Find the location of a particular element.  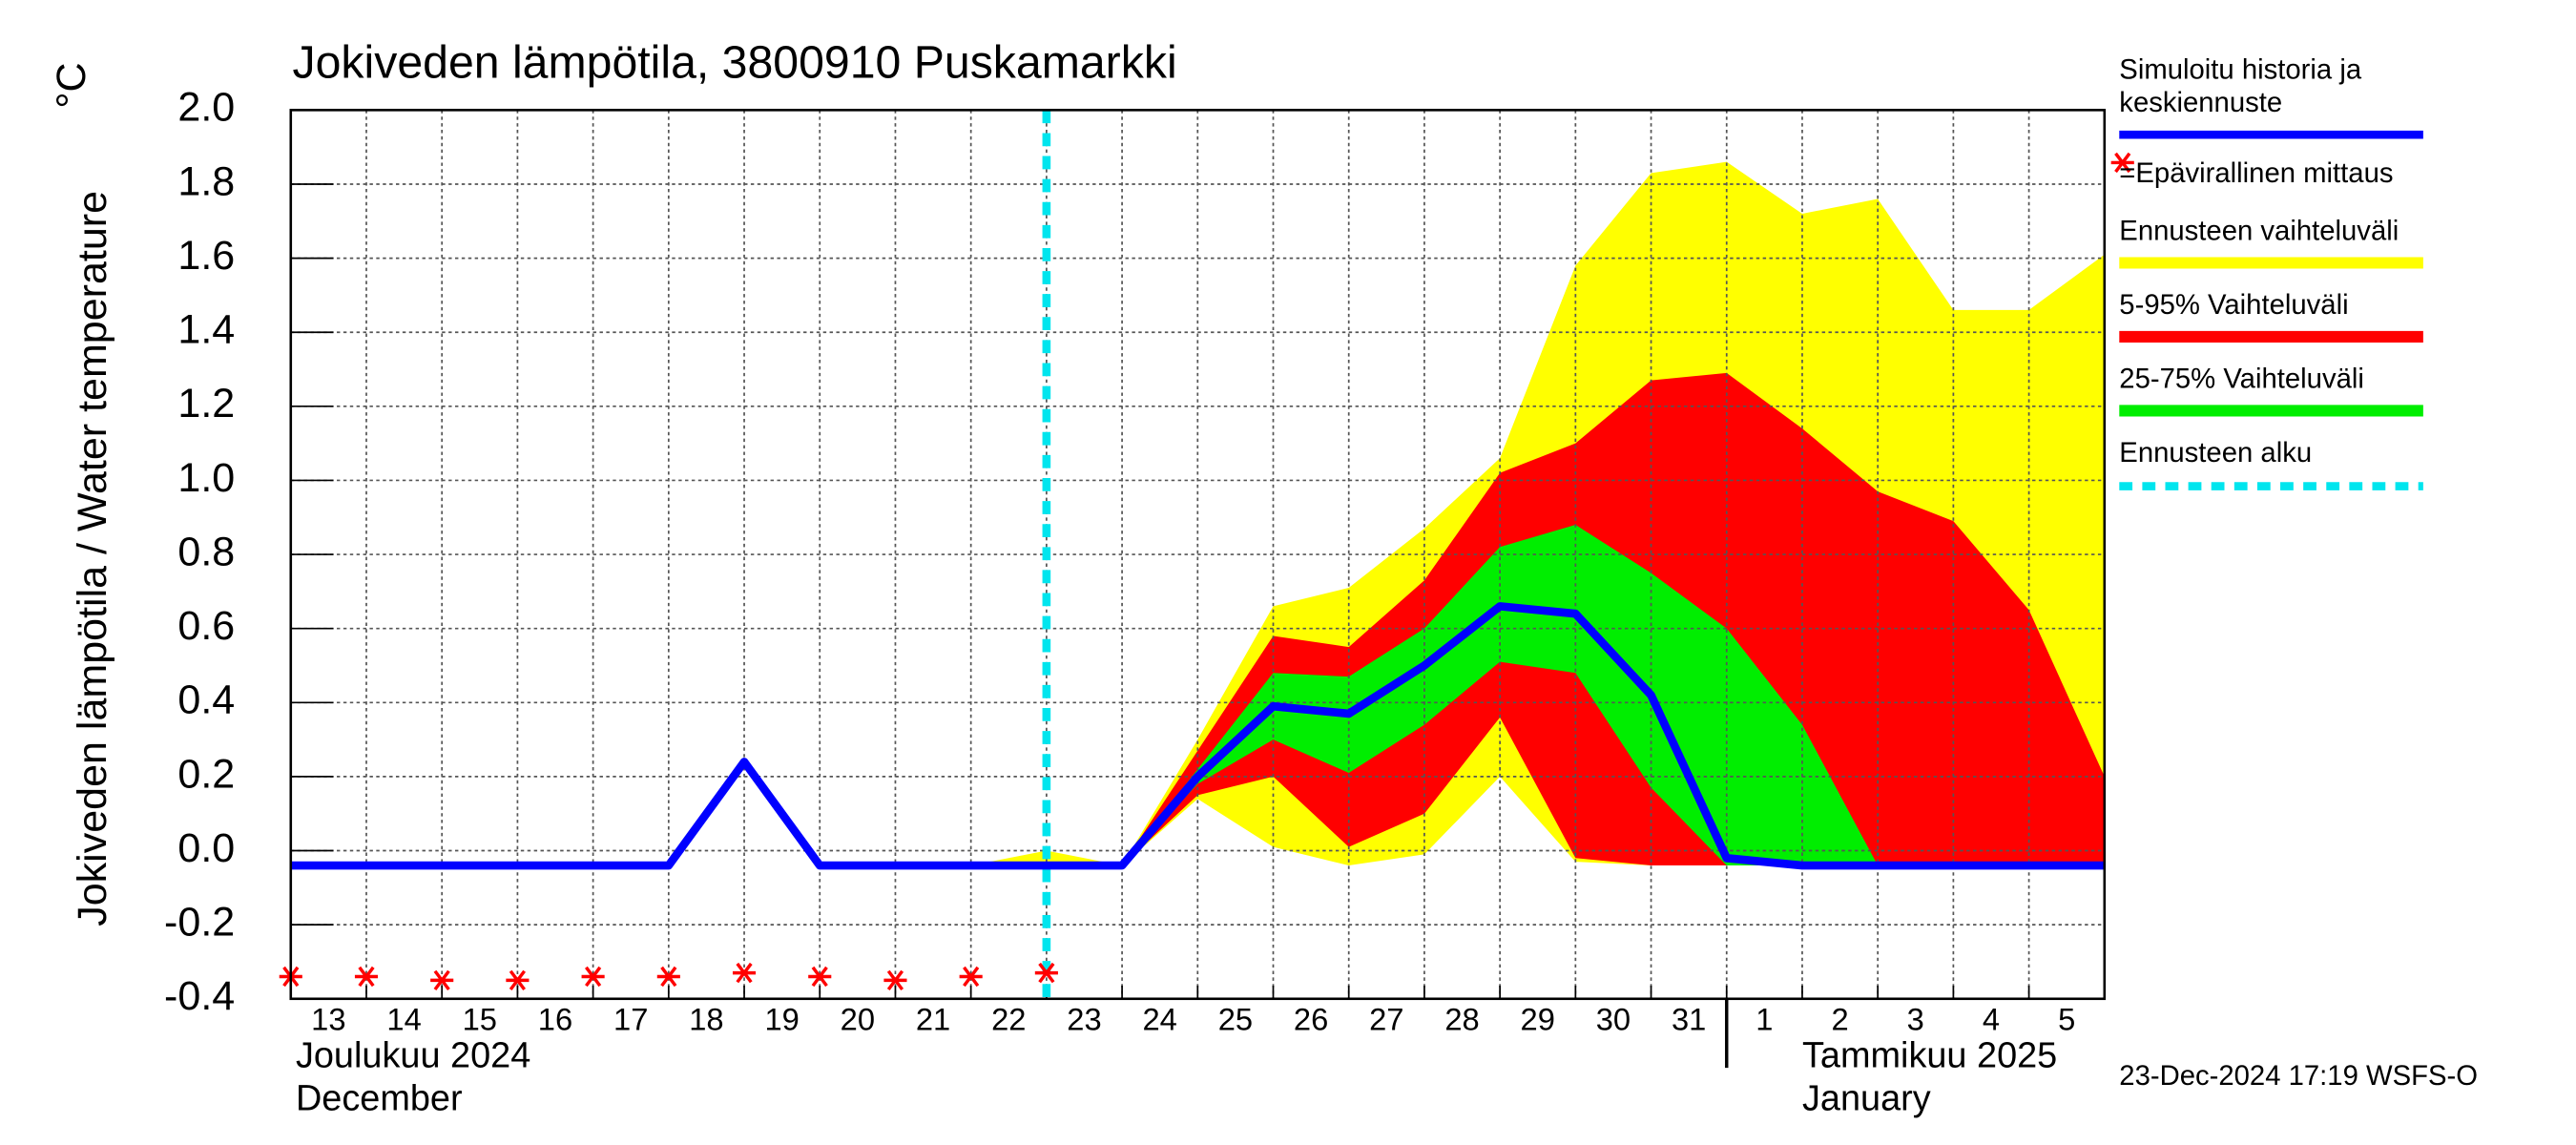

y-tick-label: 0.4 is located at coordinates (206, 700).